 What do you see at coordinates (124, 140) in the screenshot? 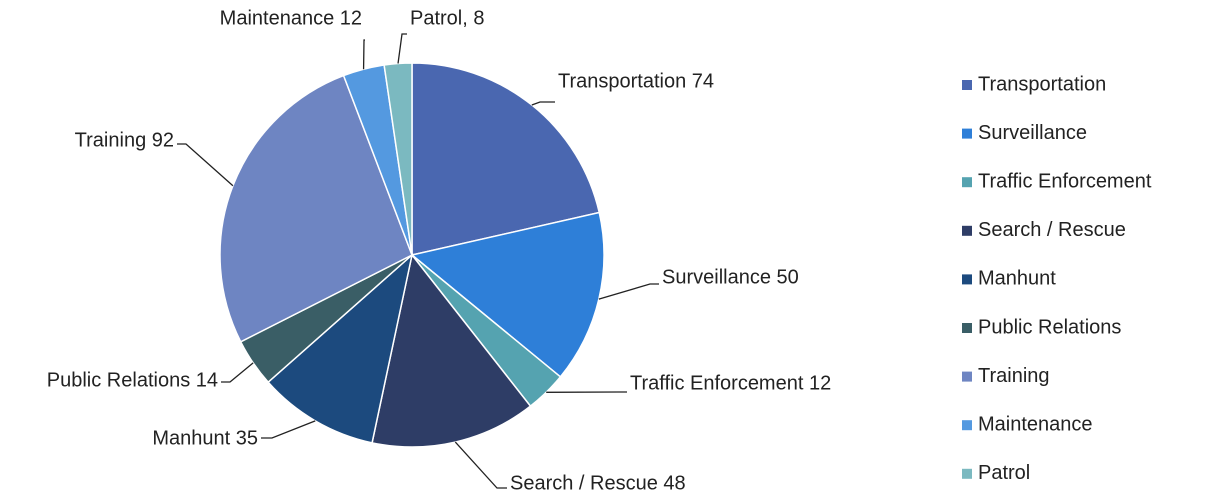
I see `data-label: Training 92` at bounding box center [124, 140].